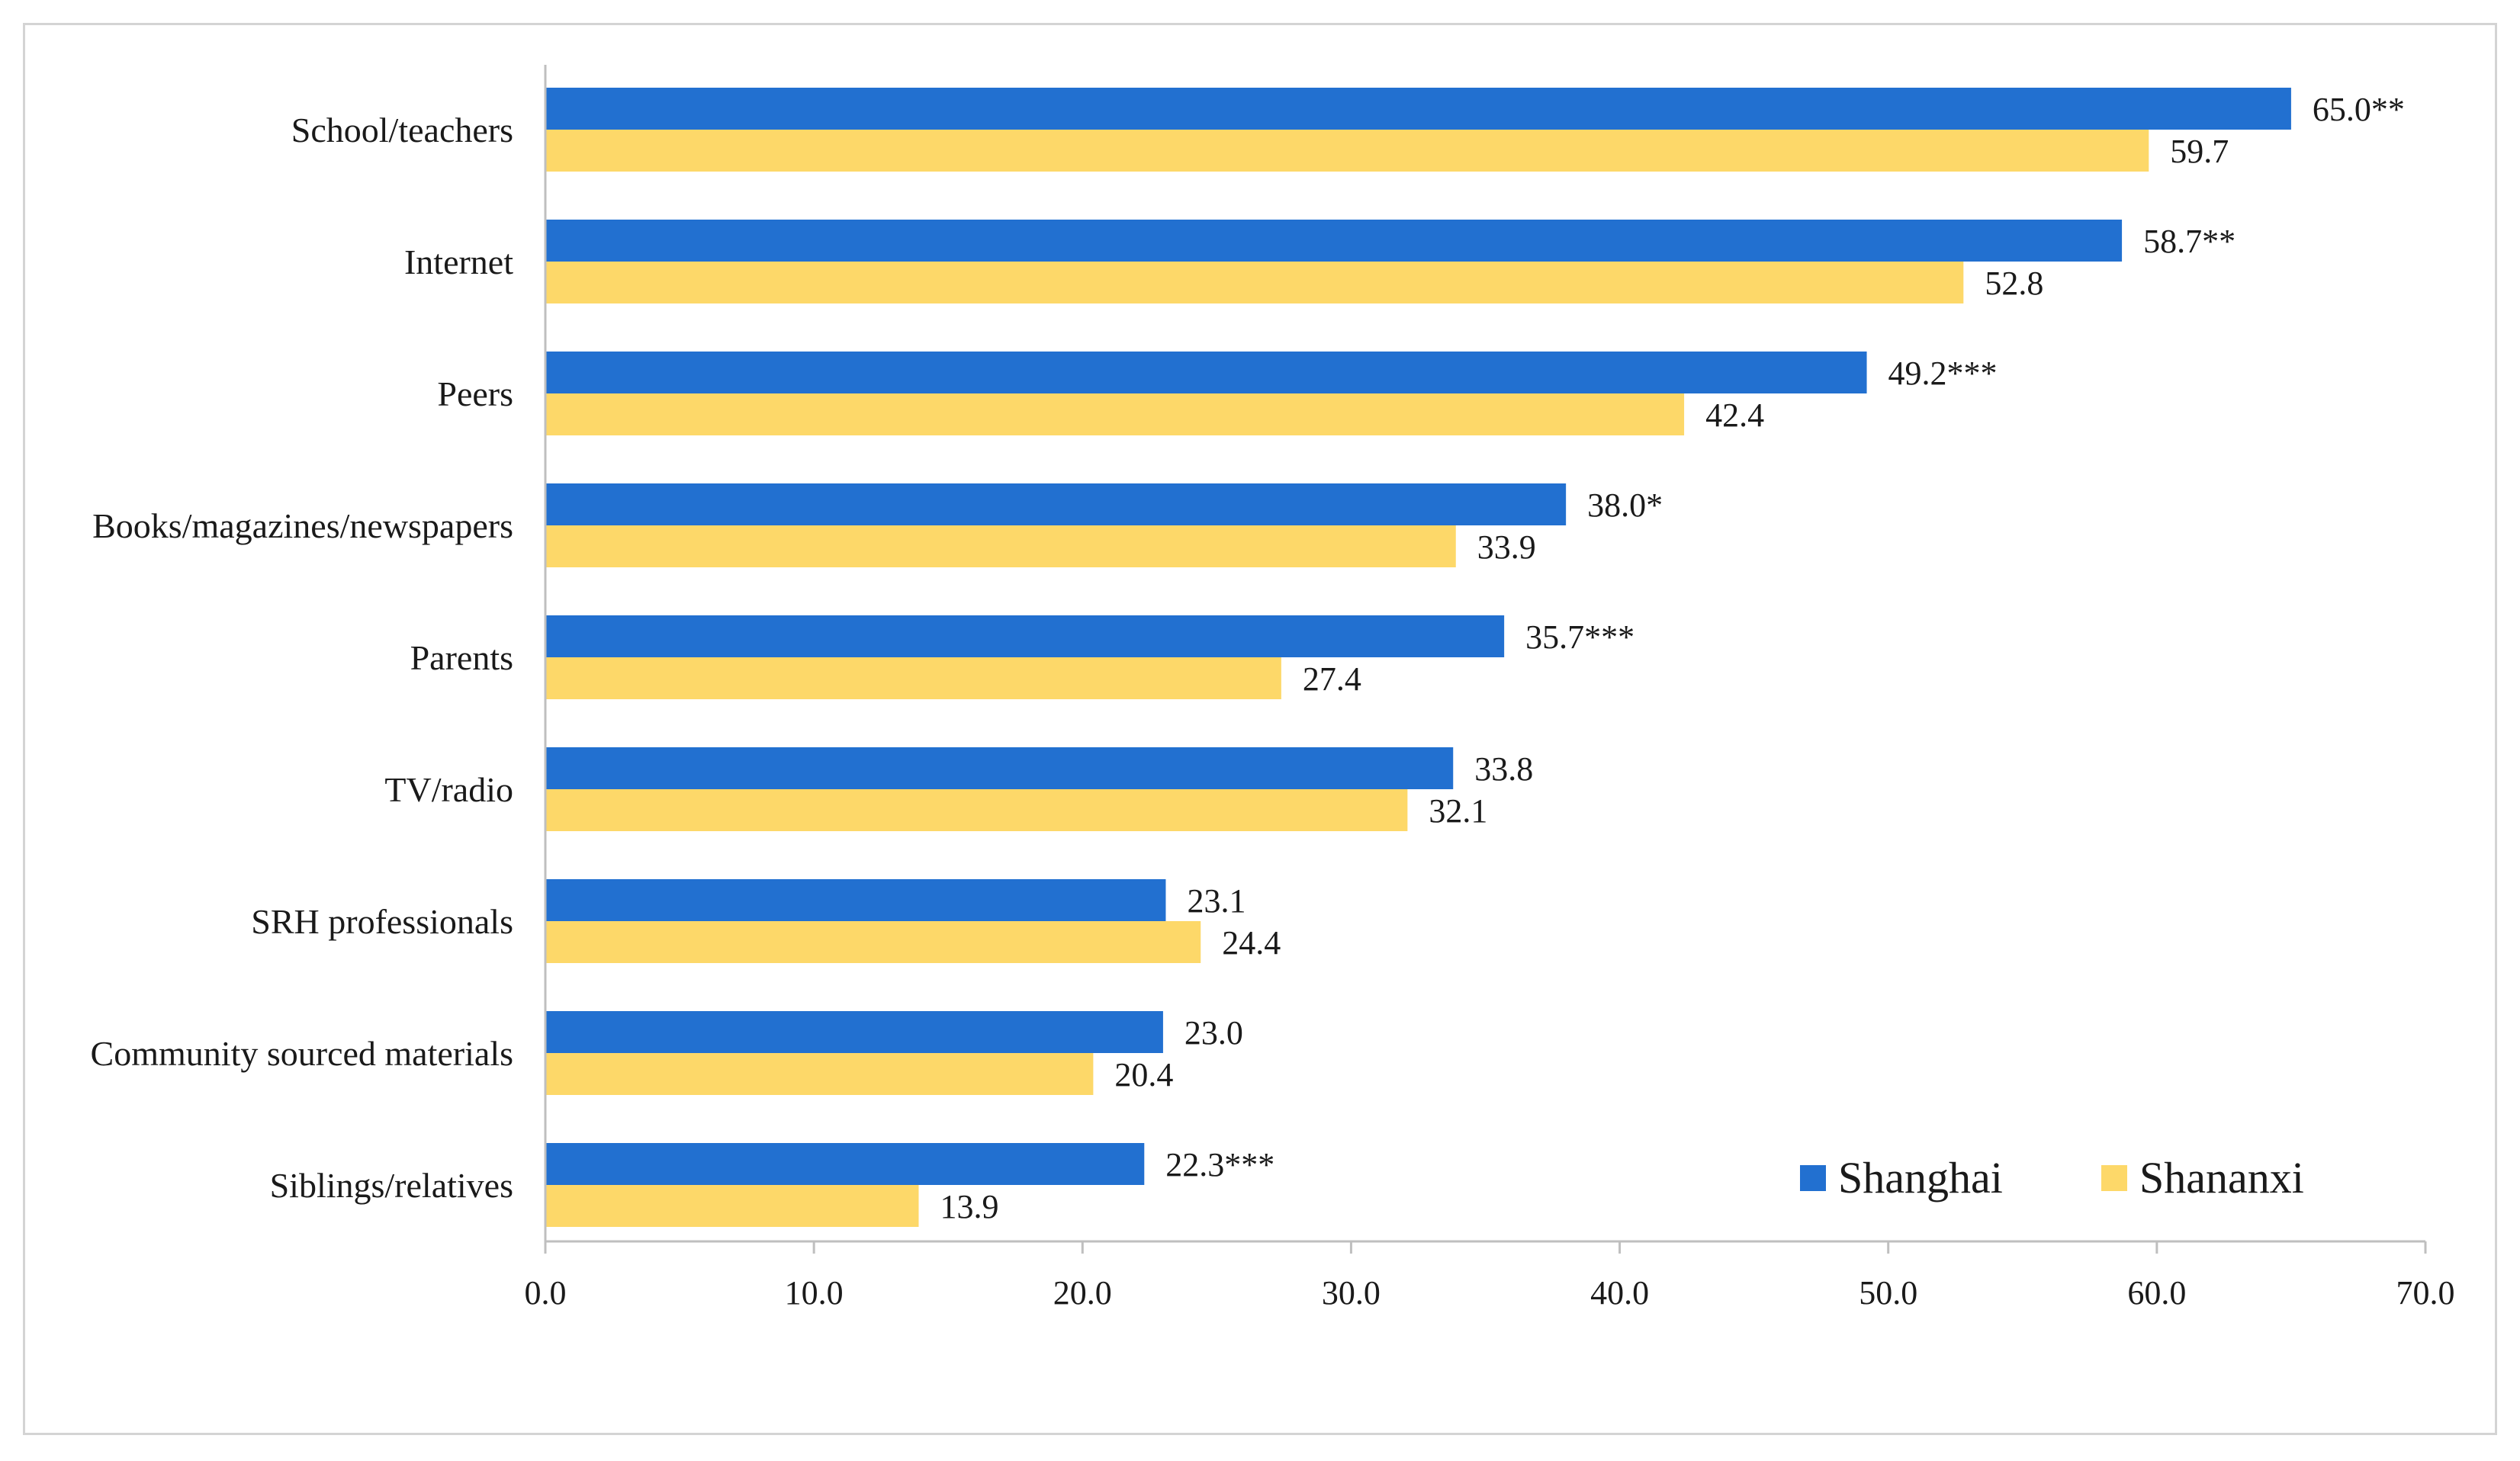 The height and width of the screenshot is (1461, 2520). I want to click on data-label: 23.0, so click(1213, 1033).